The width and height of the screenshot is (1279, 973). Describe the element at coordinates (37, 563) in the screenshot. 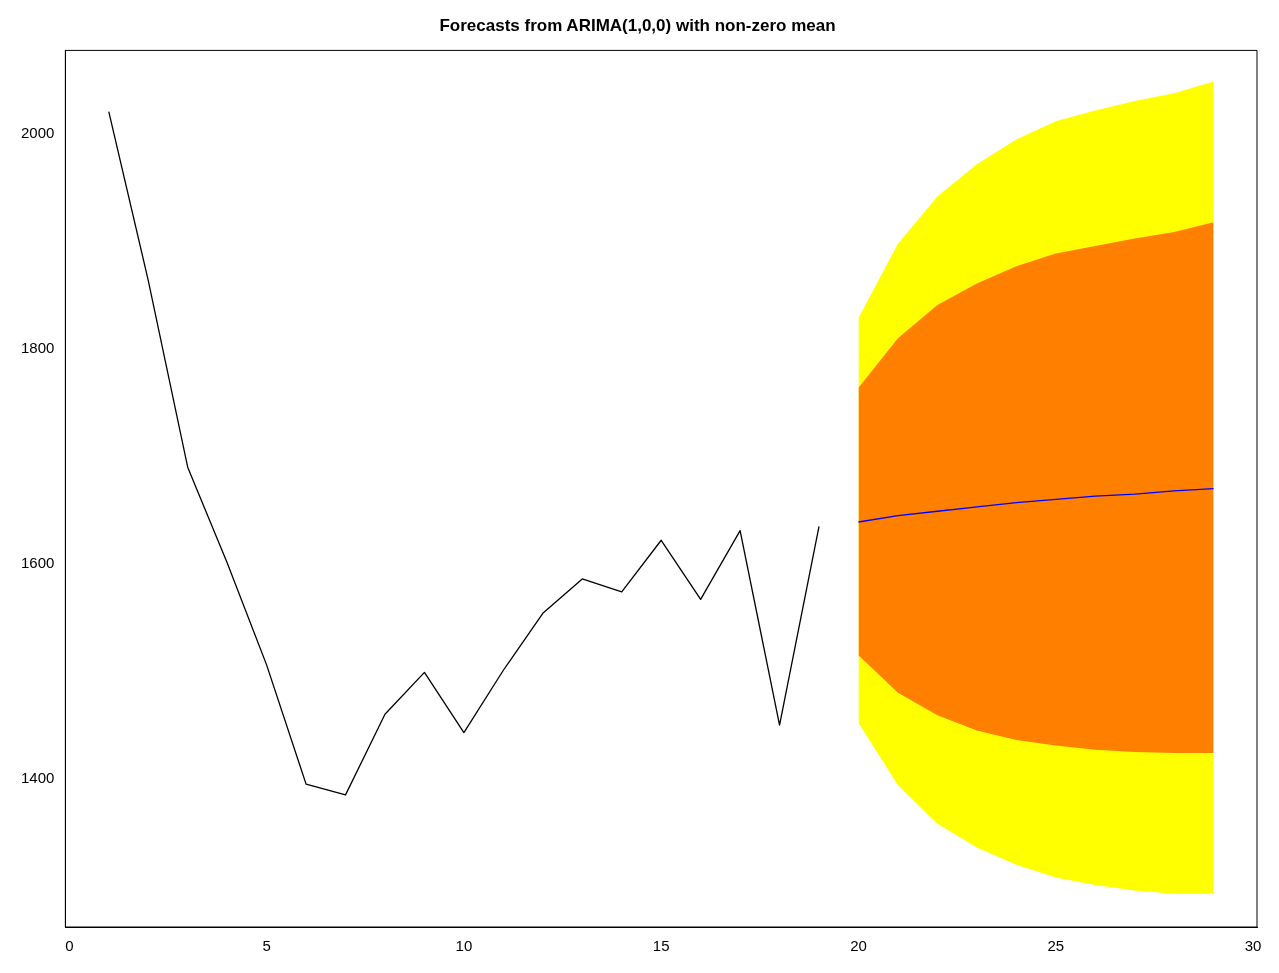

I see `y-tick-label: 1600` at that location.